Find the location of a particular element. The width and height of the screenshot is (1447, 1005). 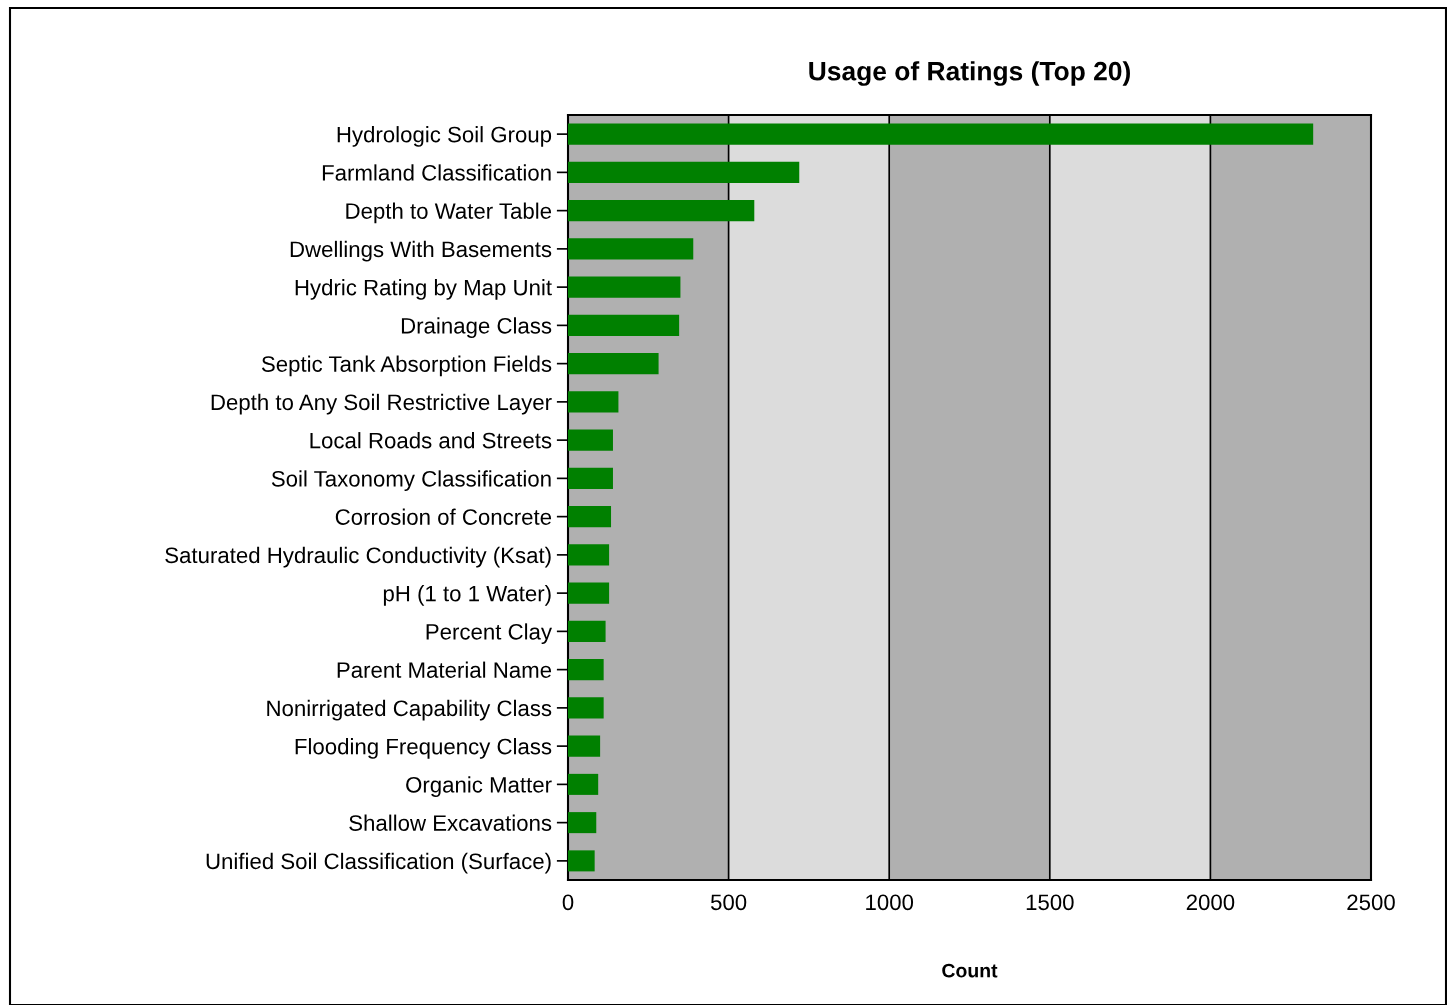

y-tick-label: Percent Clay is located at coordinates (489, 634).